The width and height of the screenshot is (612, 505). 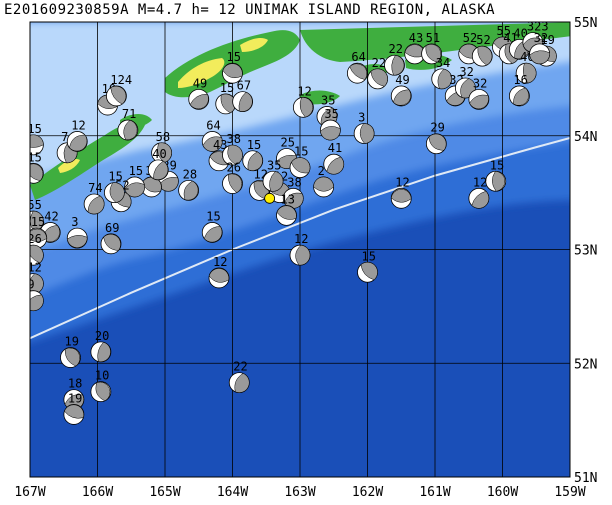 What do you see at coordinates (199, 93) in the screenshot?
I see `focal-mechanism: 49` at bounding box center [199, 93].